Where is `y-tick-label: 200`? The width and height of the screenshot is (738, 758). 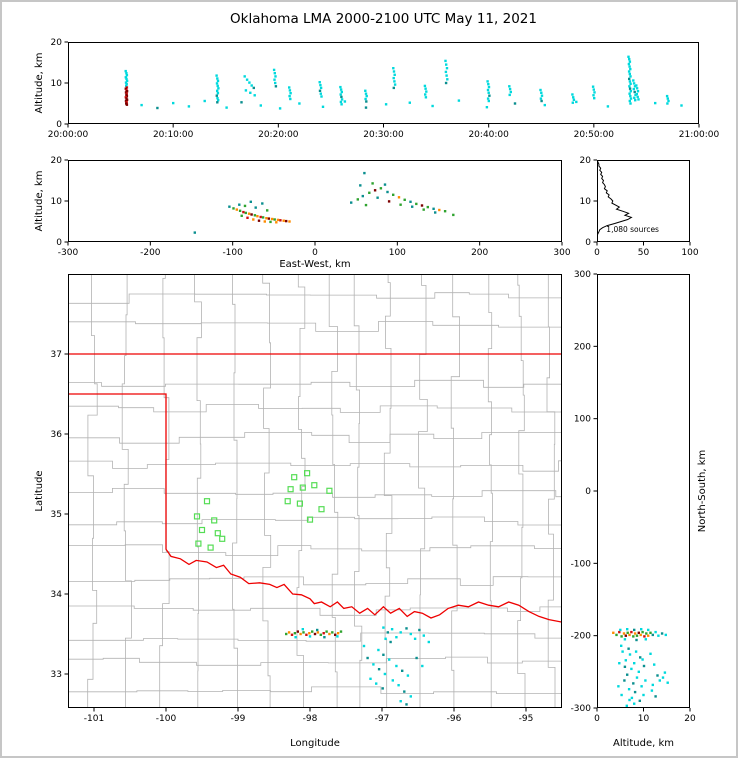 y-tick-label: 200 is located at coordinates (582, 347).